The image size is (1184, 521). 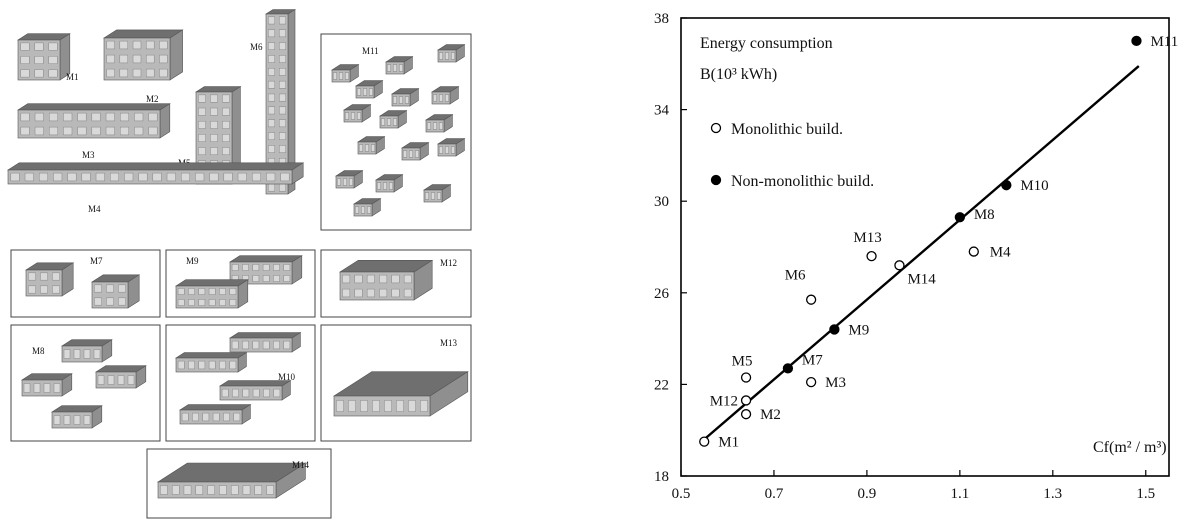 What do you see at coordinates (746, 414) in the screenshot?
I see `point-m2` at bounding box center [746, 414].